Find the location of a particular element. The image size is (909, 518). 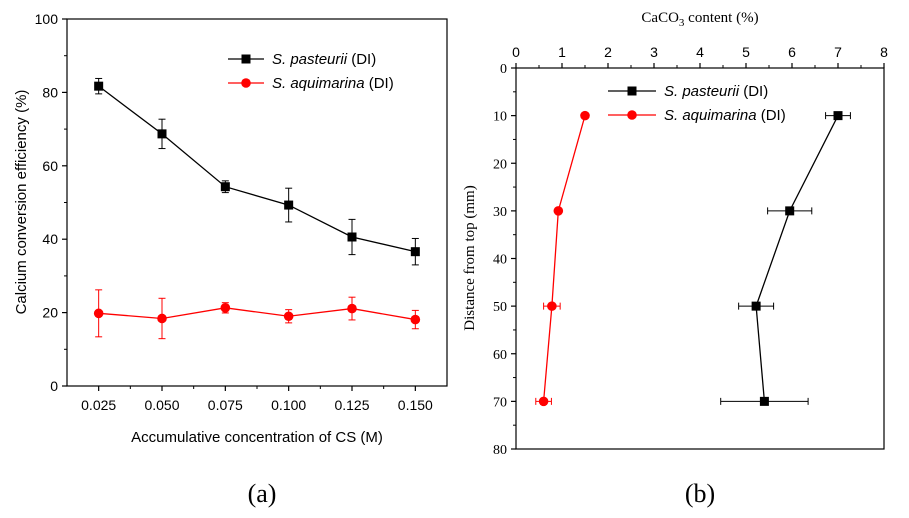

legend-a: S. pasteurii (DI) S. aquimarina (DI) is located at coordinates (311, 71).